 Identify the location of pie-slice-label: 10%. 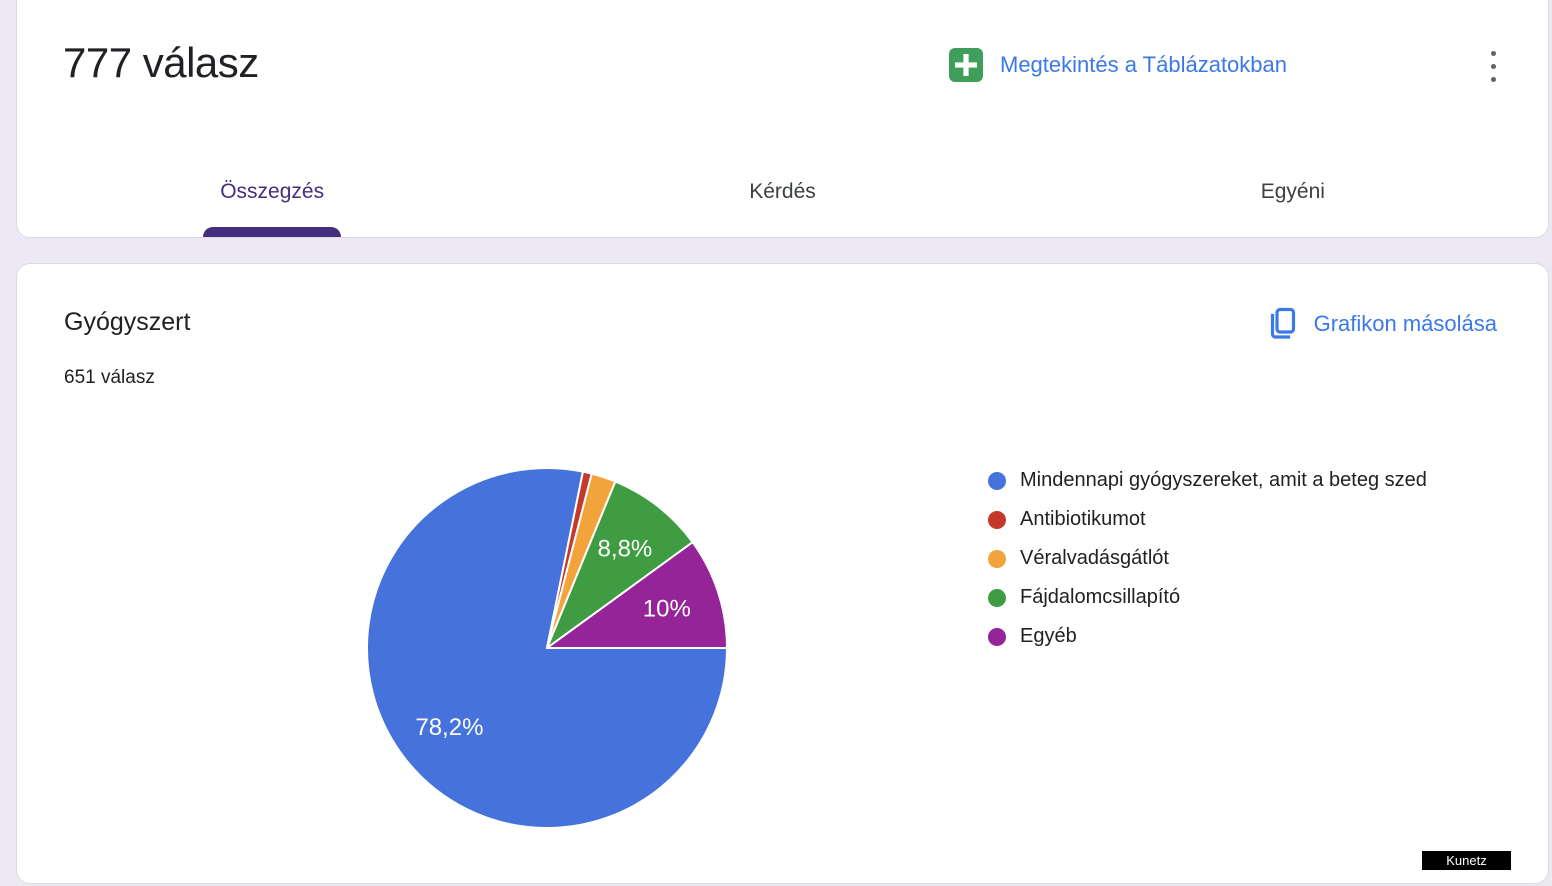
(667, 609).